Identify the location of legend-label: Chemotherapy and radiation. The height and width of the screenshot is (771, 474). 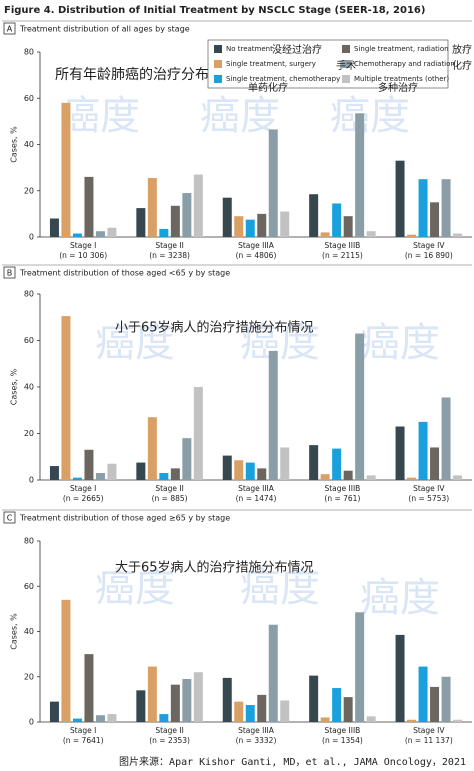
(404, 64).